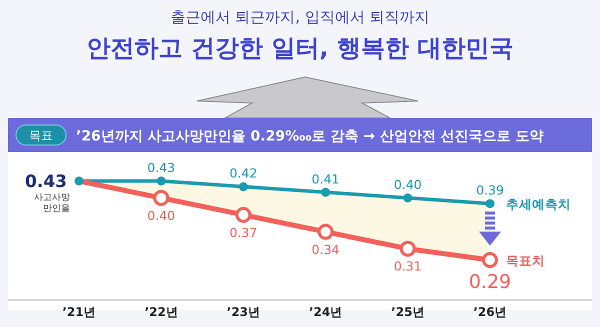 This screenshot has width=600, height=327. I want to click on data-label: 0.31, so click(408, 266).